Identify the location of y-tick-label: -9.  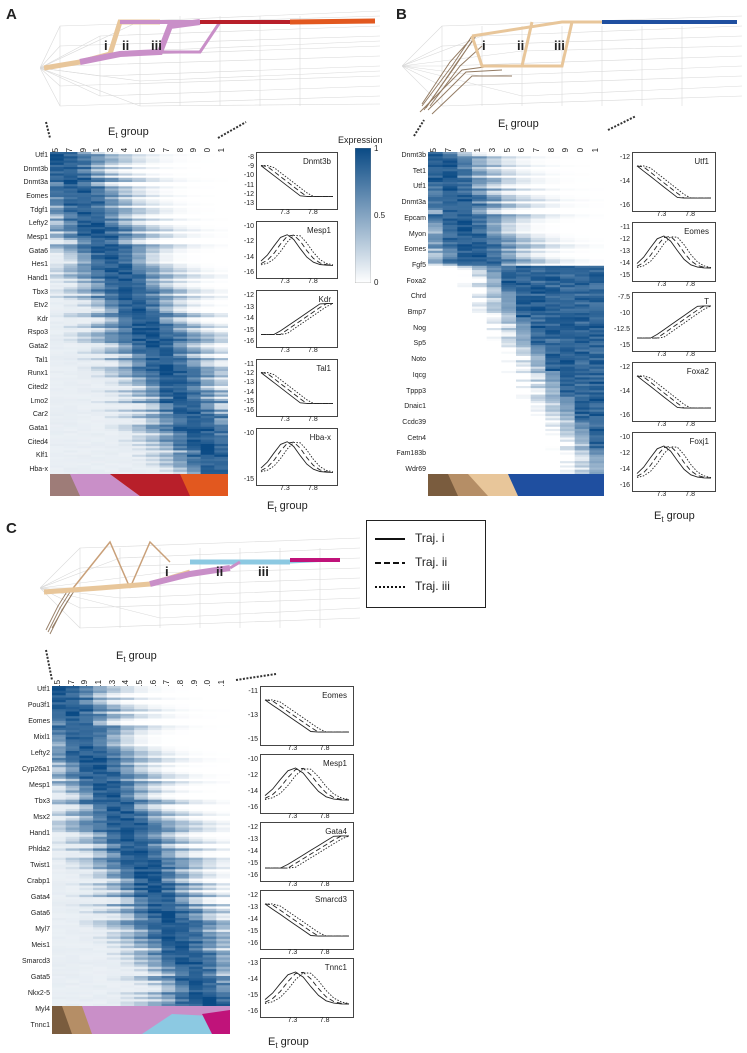
(250, 167).